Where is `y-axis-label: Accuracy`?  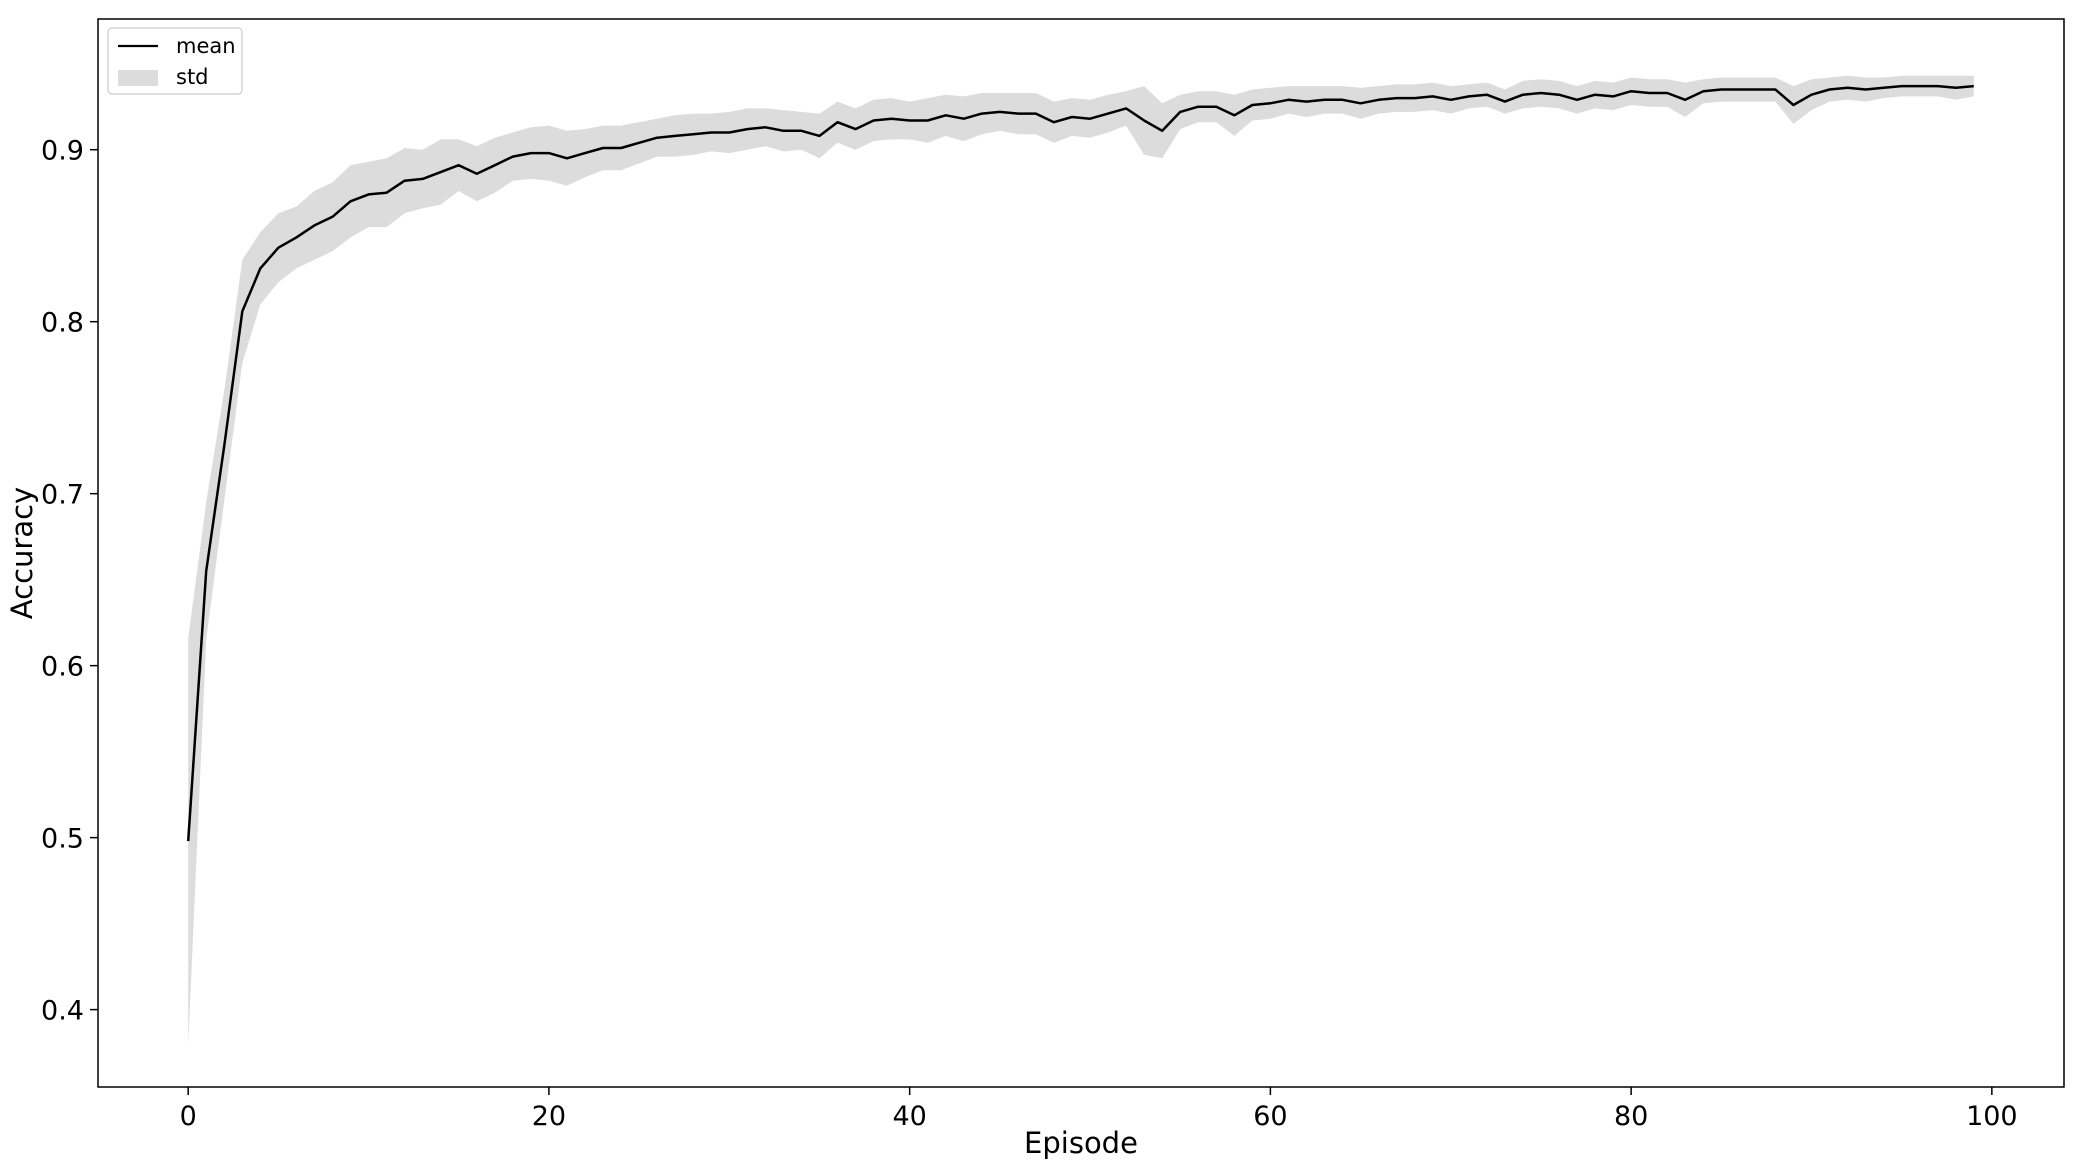
y-axis-label: Accuracy is located at coordinates (22, 553).